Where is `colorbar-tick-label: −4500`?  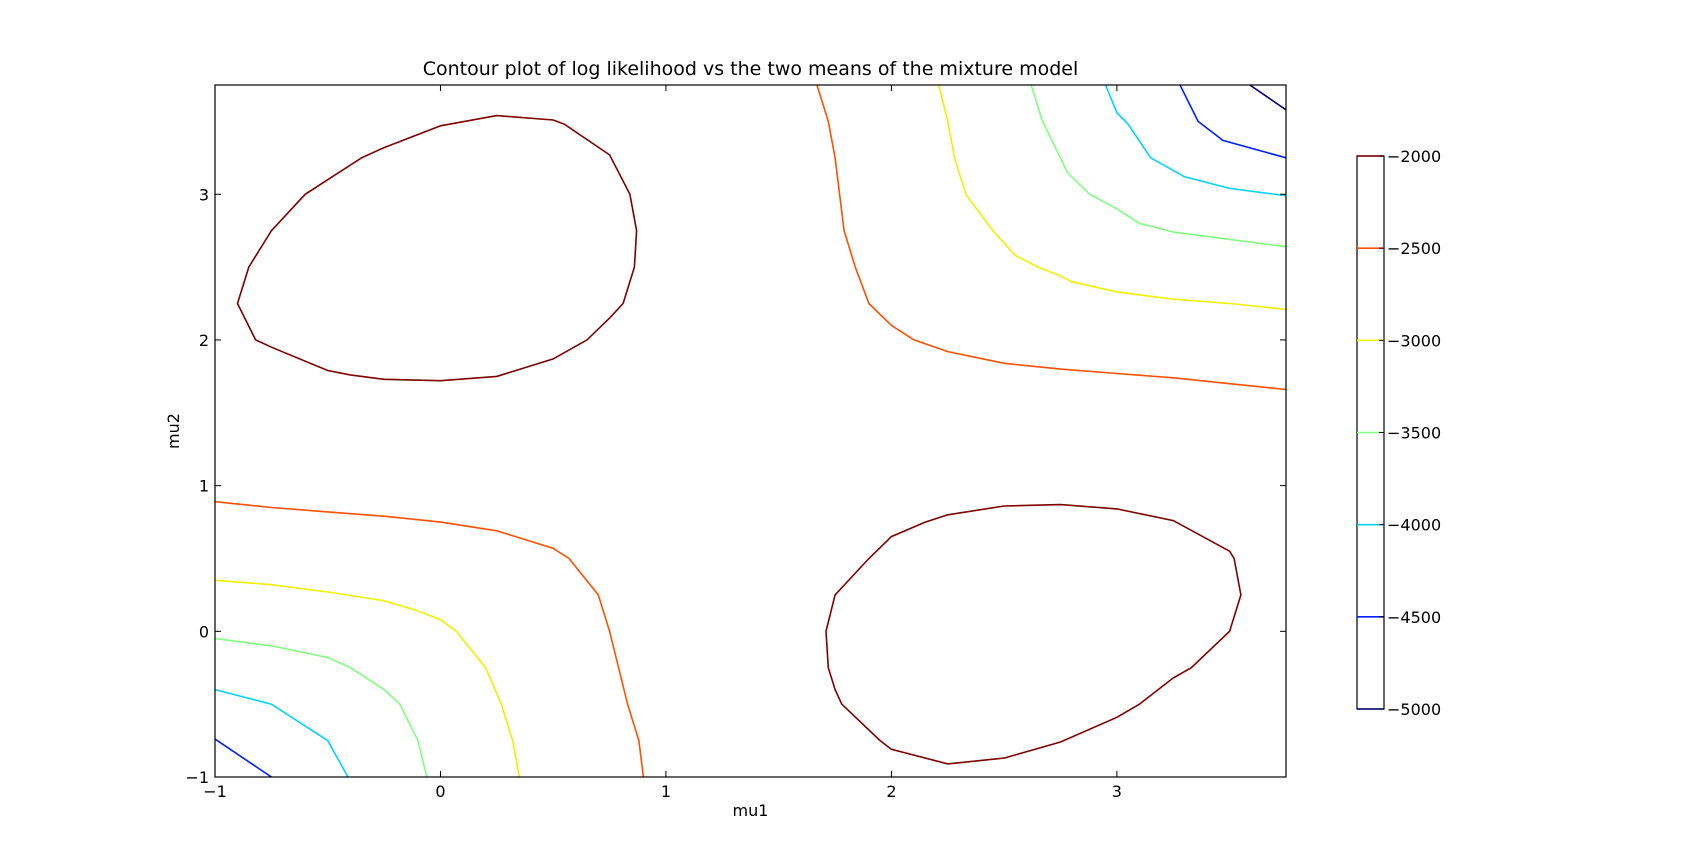 colorbar-tick-label: −4500 is located at coordinates (1414, 617).